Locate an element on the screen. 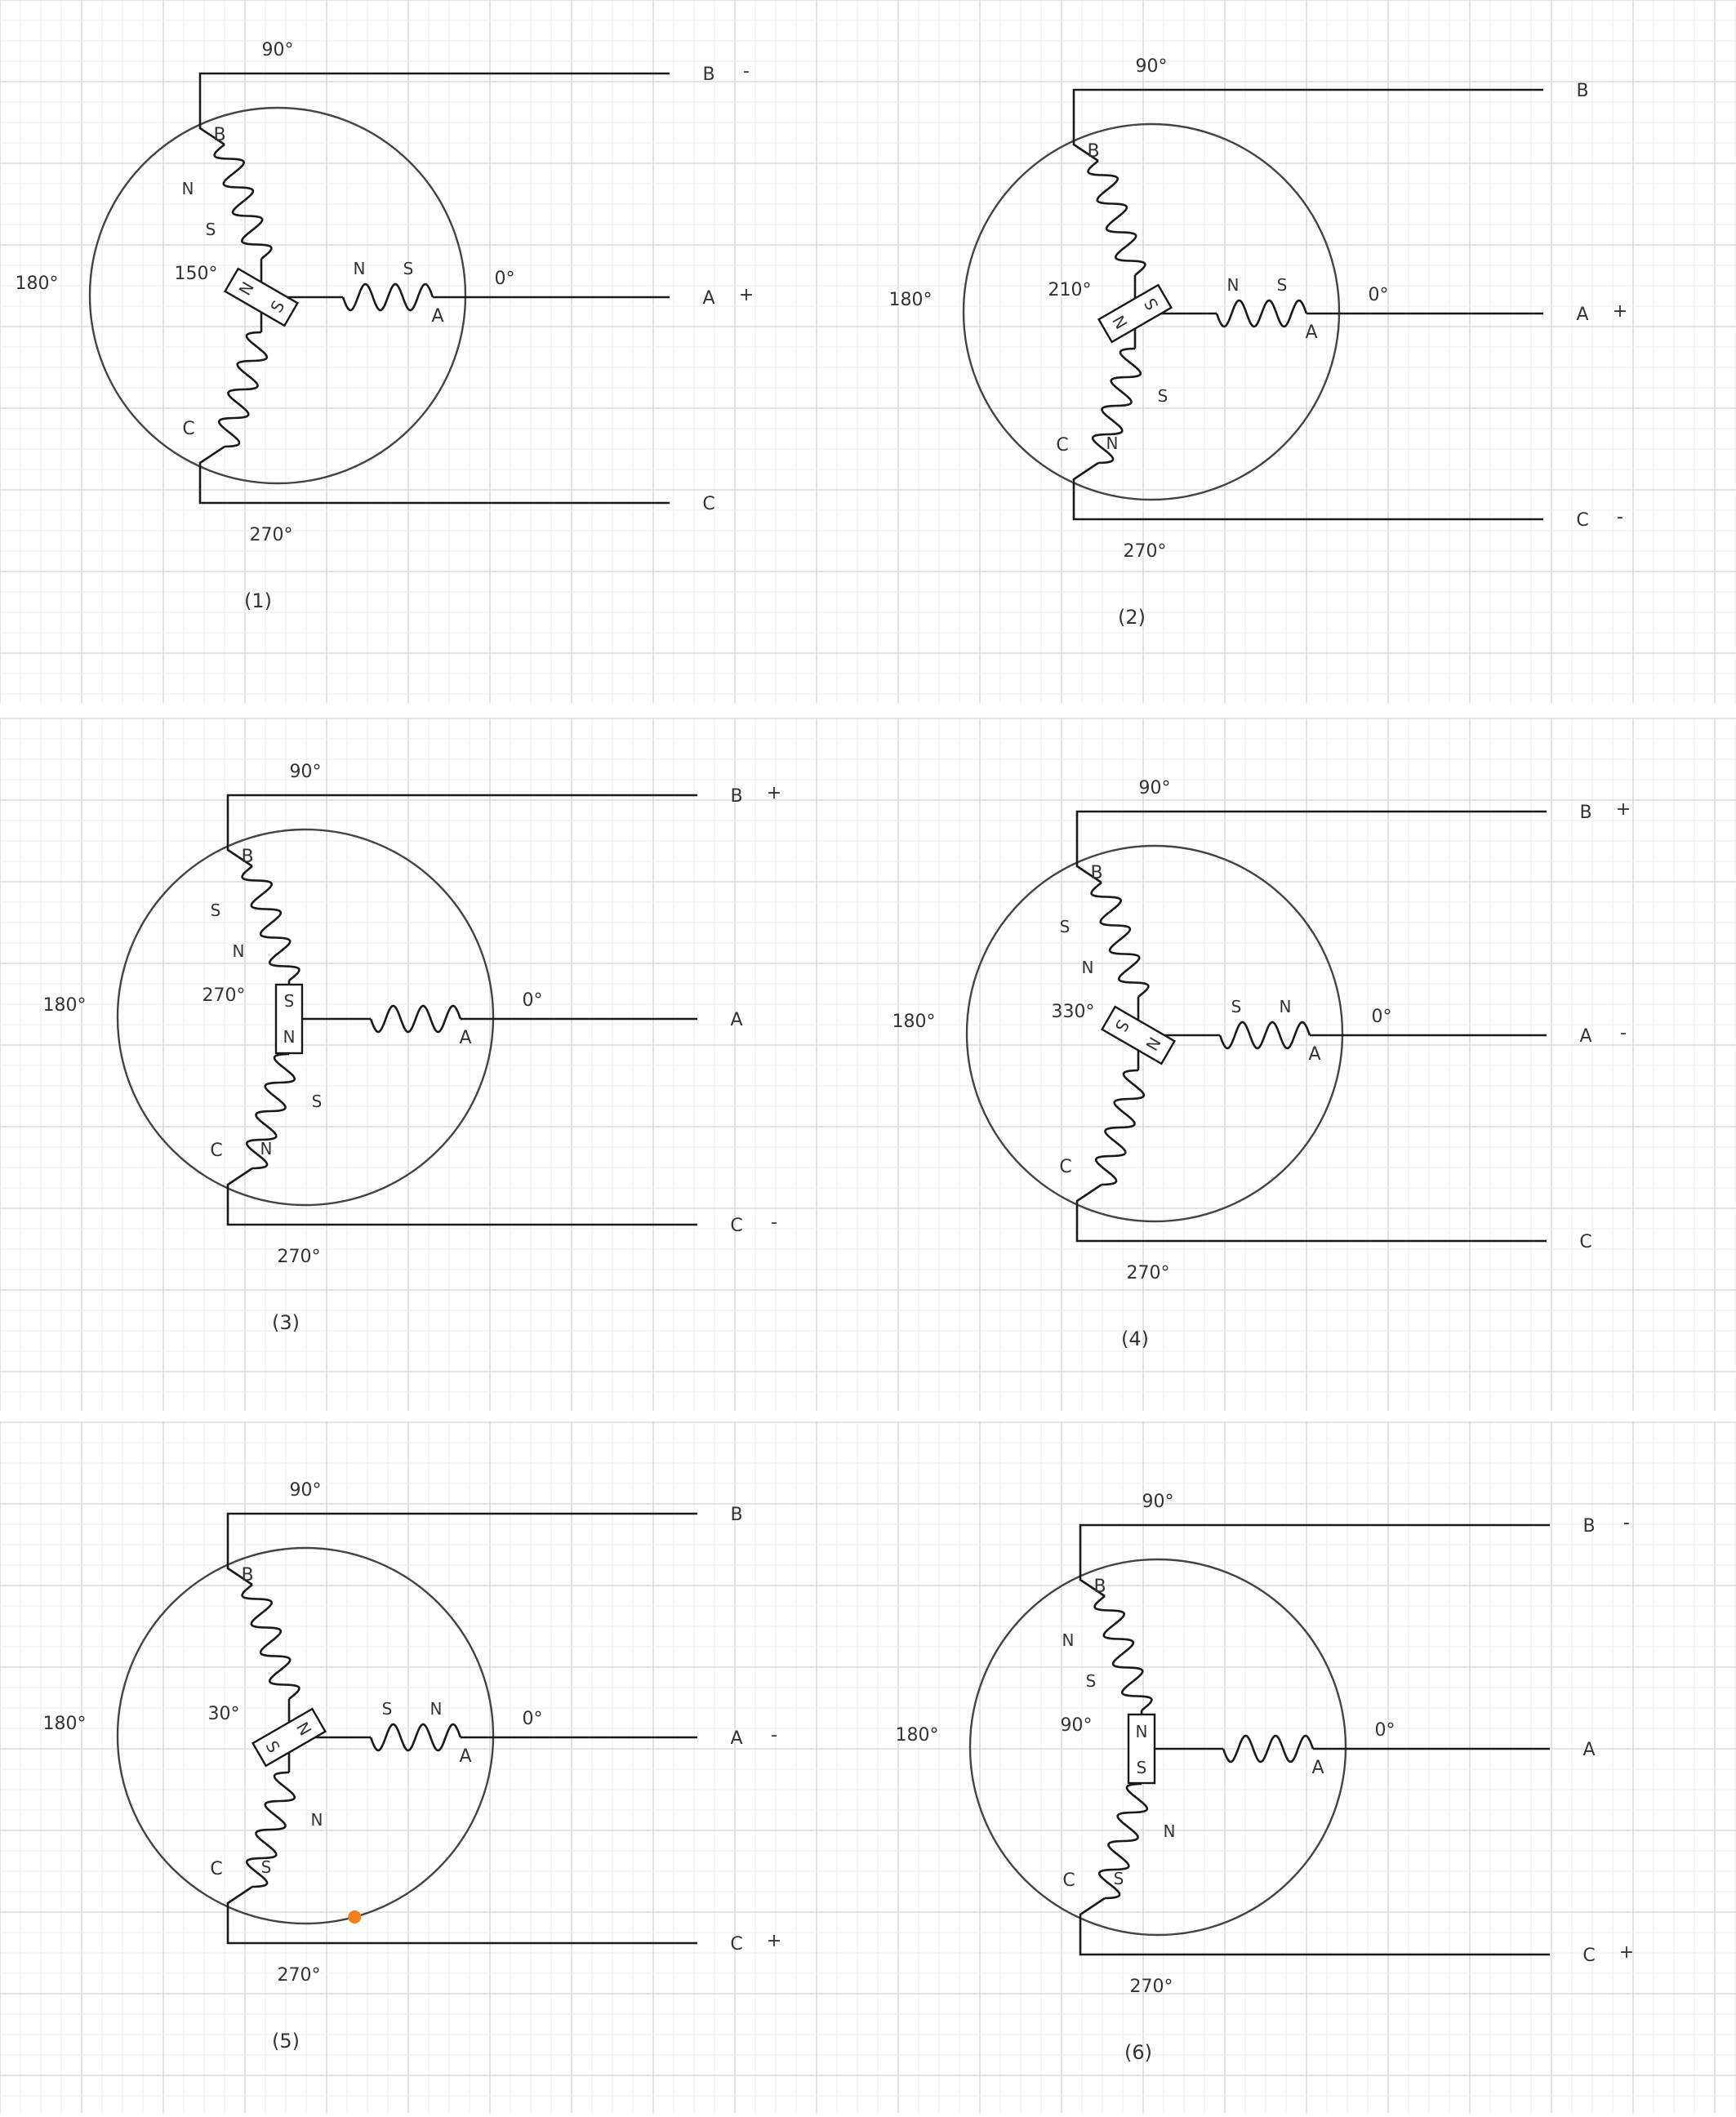  terminal-a-sign: - is located at coordinates (1624, 1033).